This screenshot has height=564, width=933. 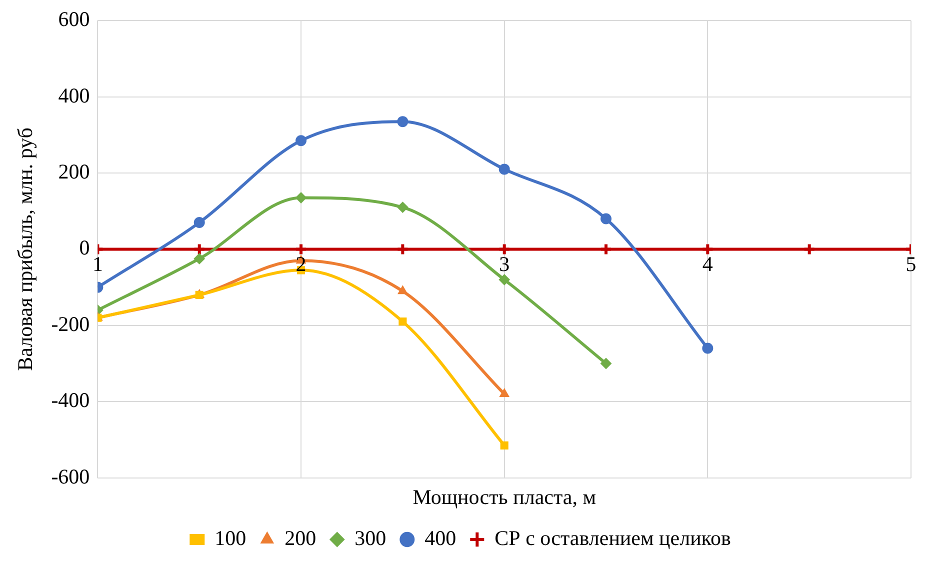 What do you see at coordinates (70, 400) in the screenshot?
I see `y-tick-label: -400` at bounding box center [70, 400].